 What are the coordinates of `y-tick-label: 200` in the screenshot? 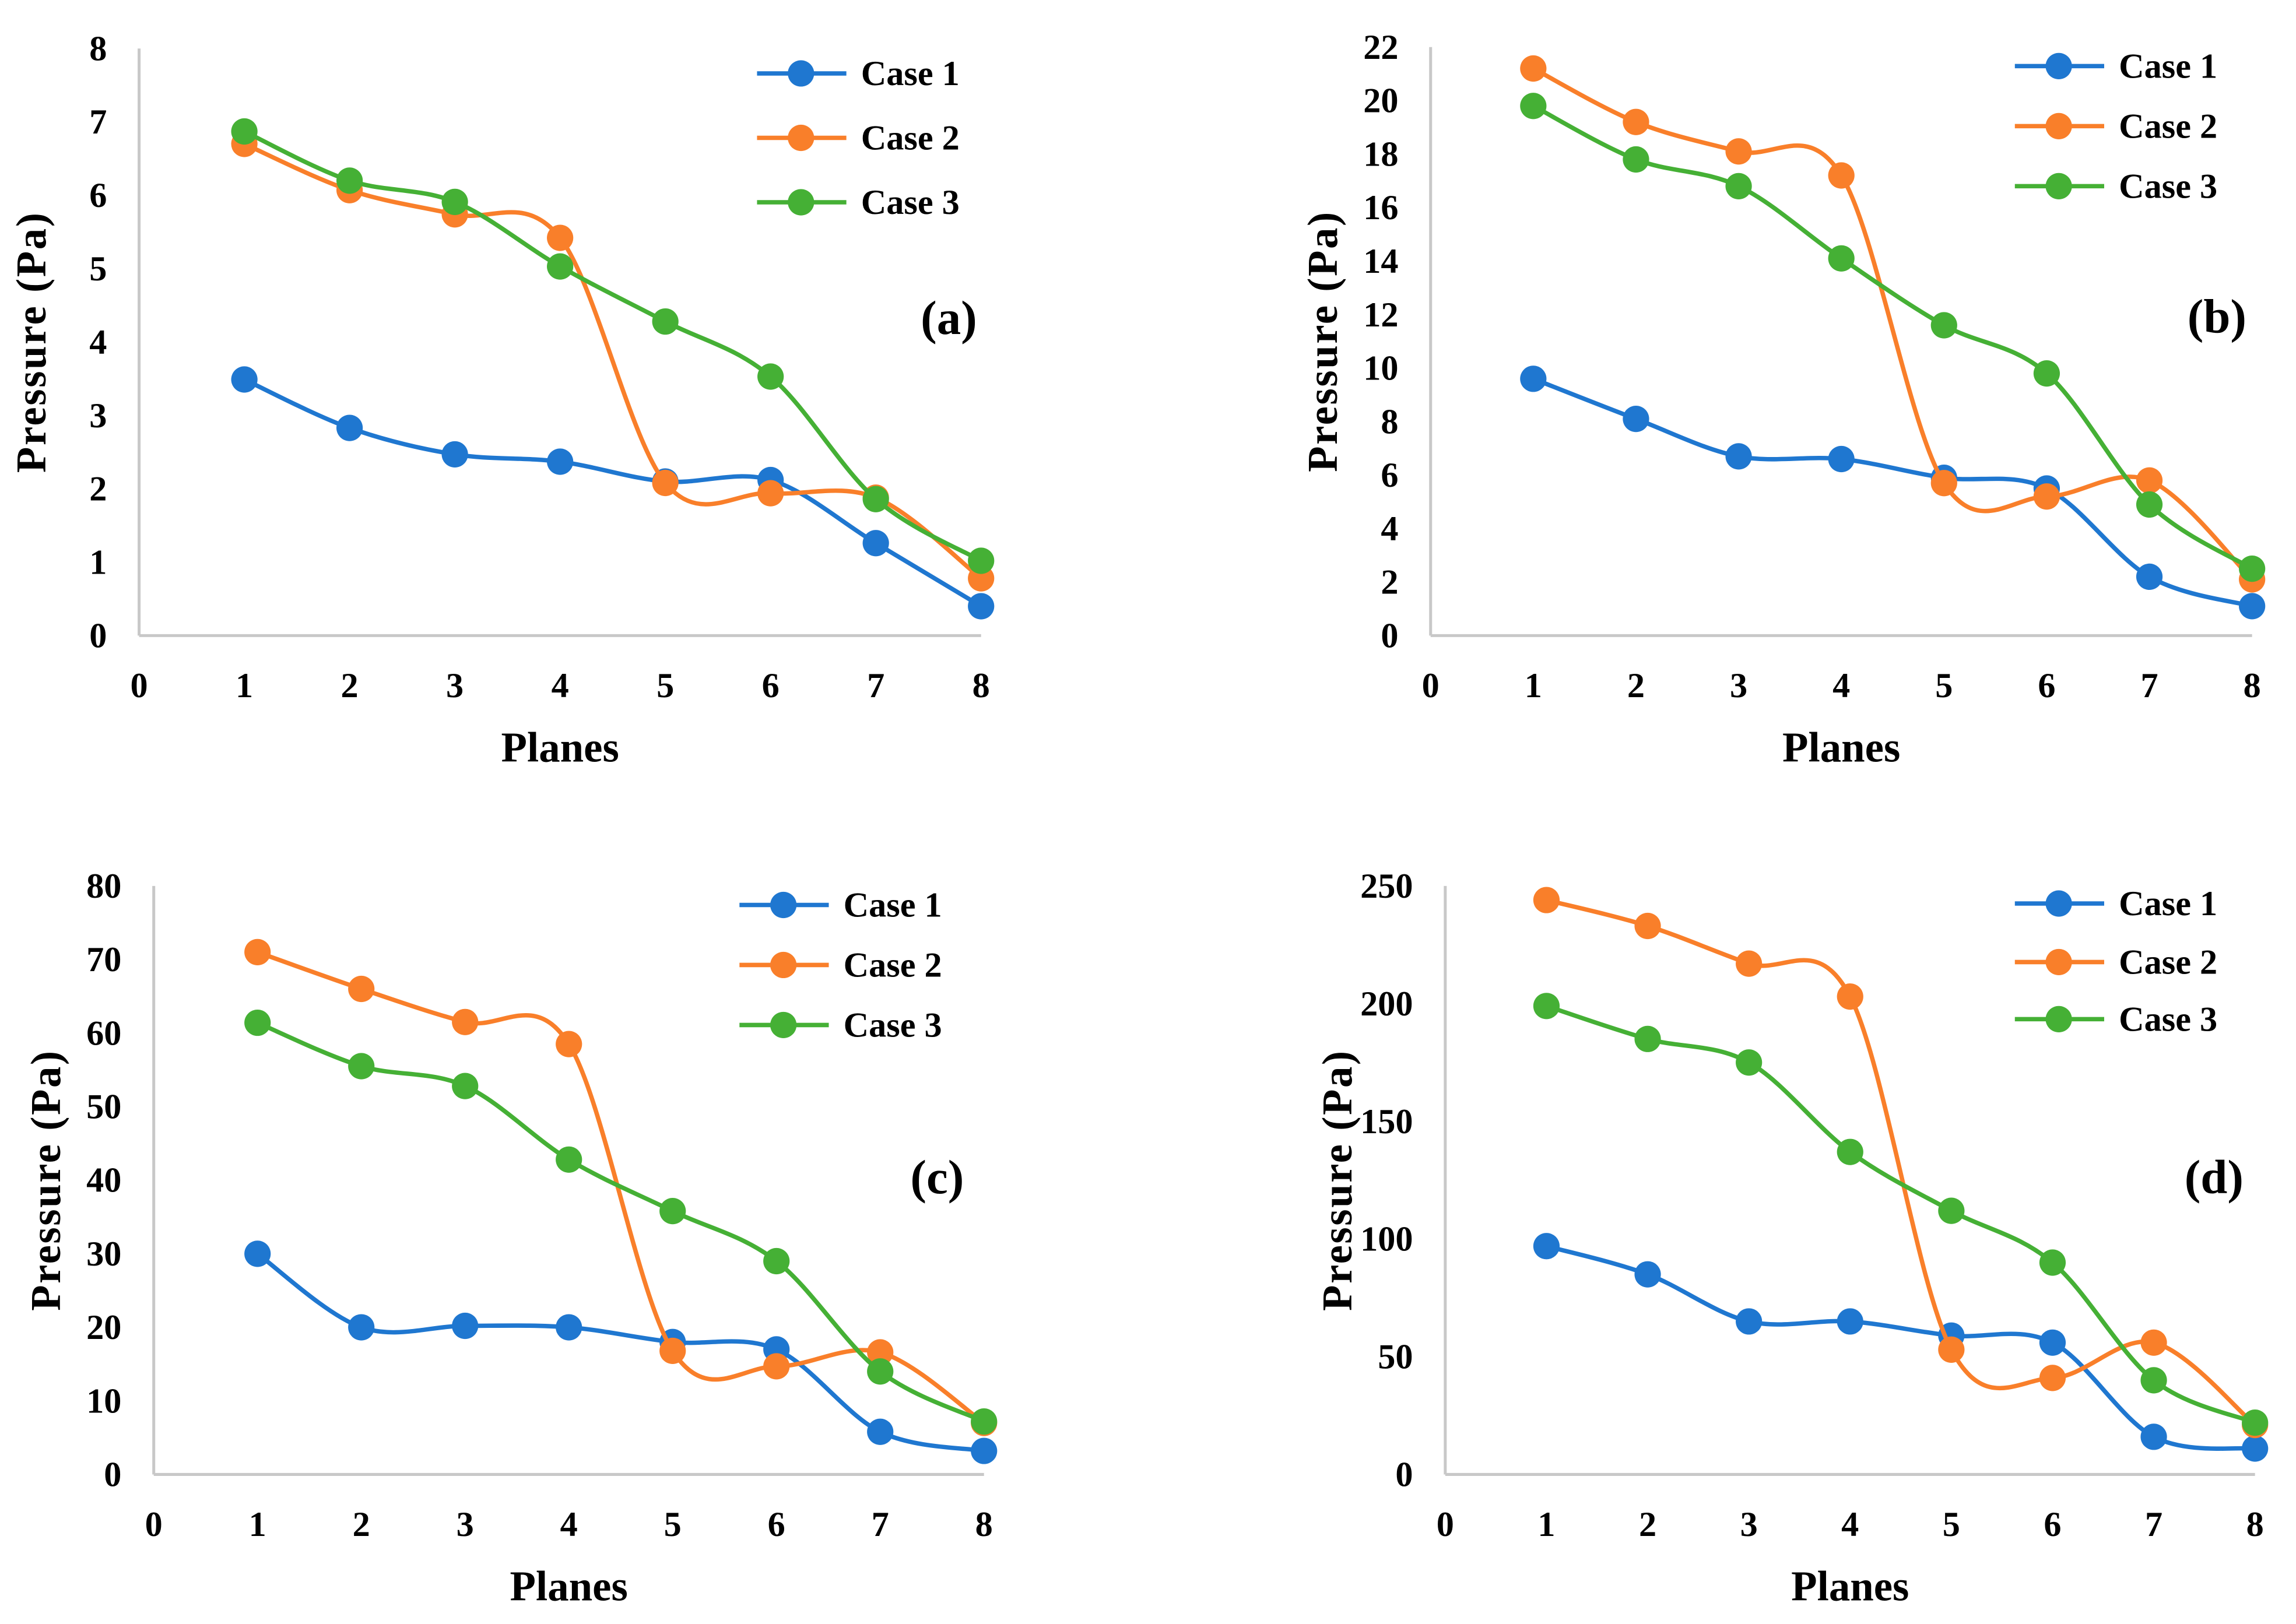 It's located at (1386, 1004).